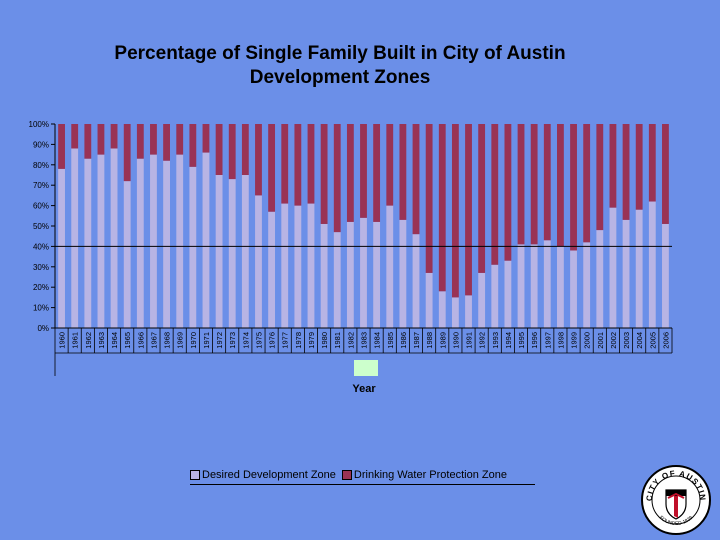 This screenshot has height=540, width=720. I want to click on x-tick-label: 1968, so click(167, 340).